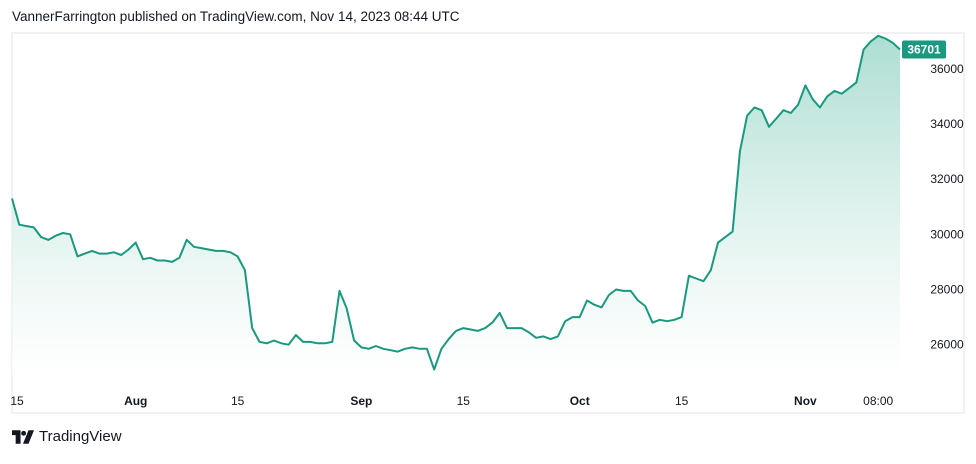  Describe the element at coordinates (947, 69) in the screenshot. I see `y-tick-label: 36000` at that location.